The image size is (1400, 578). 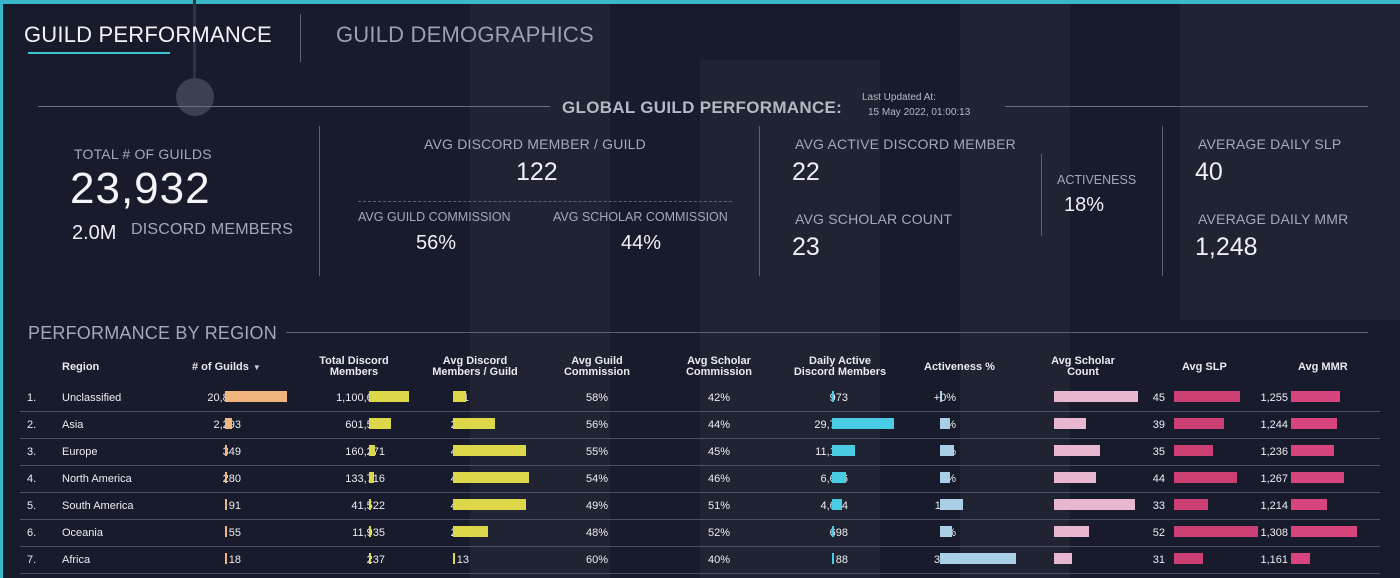 I want to click on header-avg-scholar-commission: Avg Scholar Commission, so click(x=719, y=367).